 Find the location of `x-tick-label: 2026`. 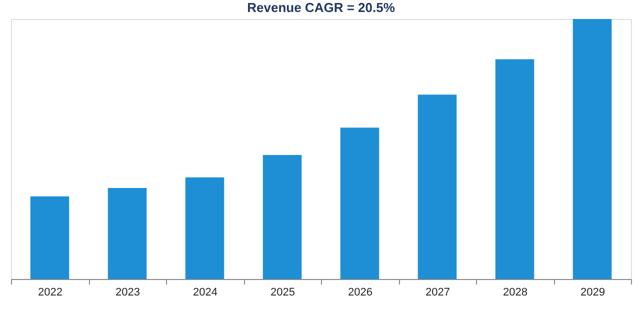

x-tick-label: 2026 is located at coordinates (360, 292).